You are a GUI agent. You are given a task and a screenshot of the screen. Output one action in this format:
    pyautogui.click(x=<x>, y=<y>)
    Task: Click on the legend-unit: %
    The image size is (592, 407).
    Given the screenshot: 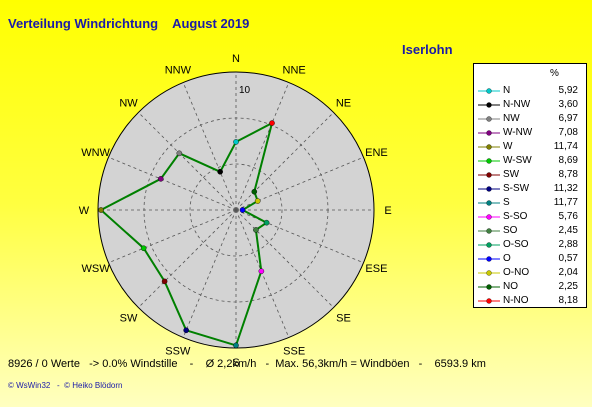 What is the action you would take?
    pyautogui.click(x=554, y=73)
    